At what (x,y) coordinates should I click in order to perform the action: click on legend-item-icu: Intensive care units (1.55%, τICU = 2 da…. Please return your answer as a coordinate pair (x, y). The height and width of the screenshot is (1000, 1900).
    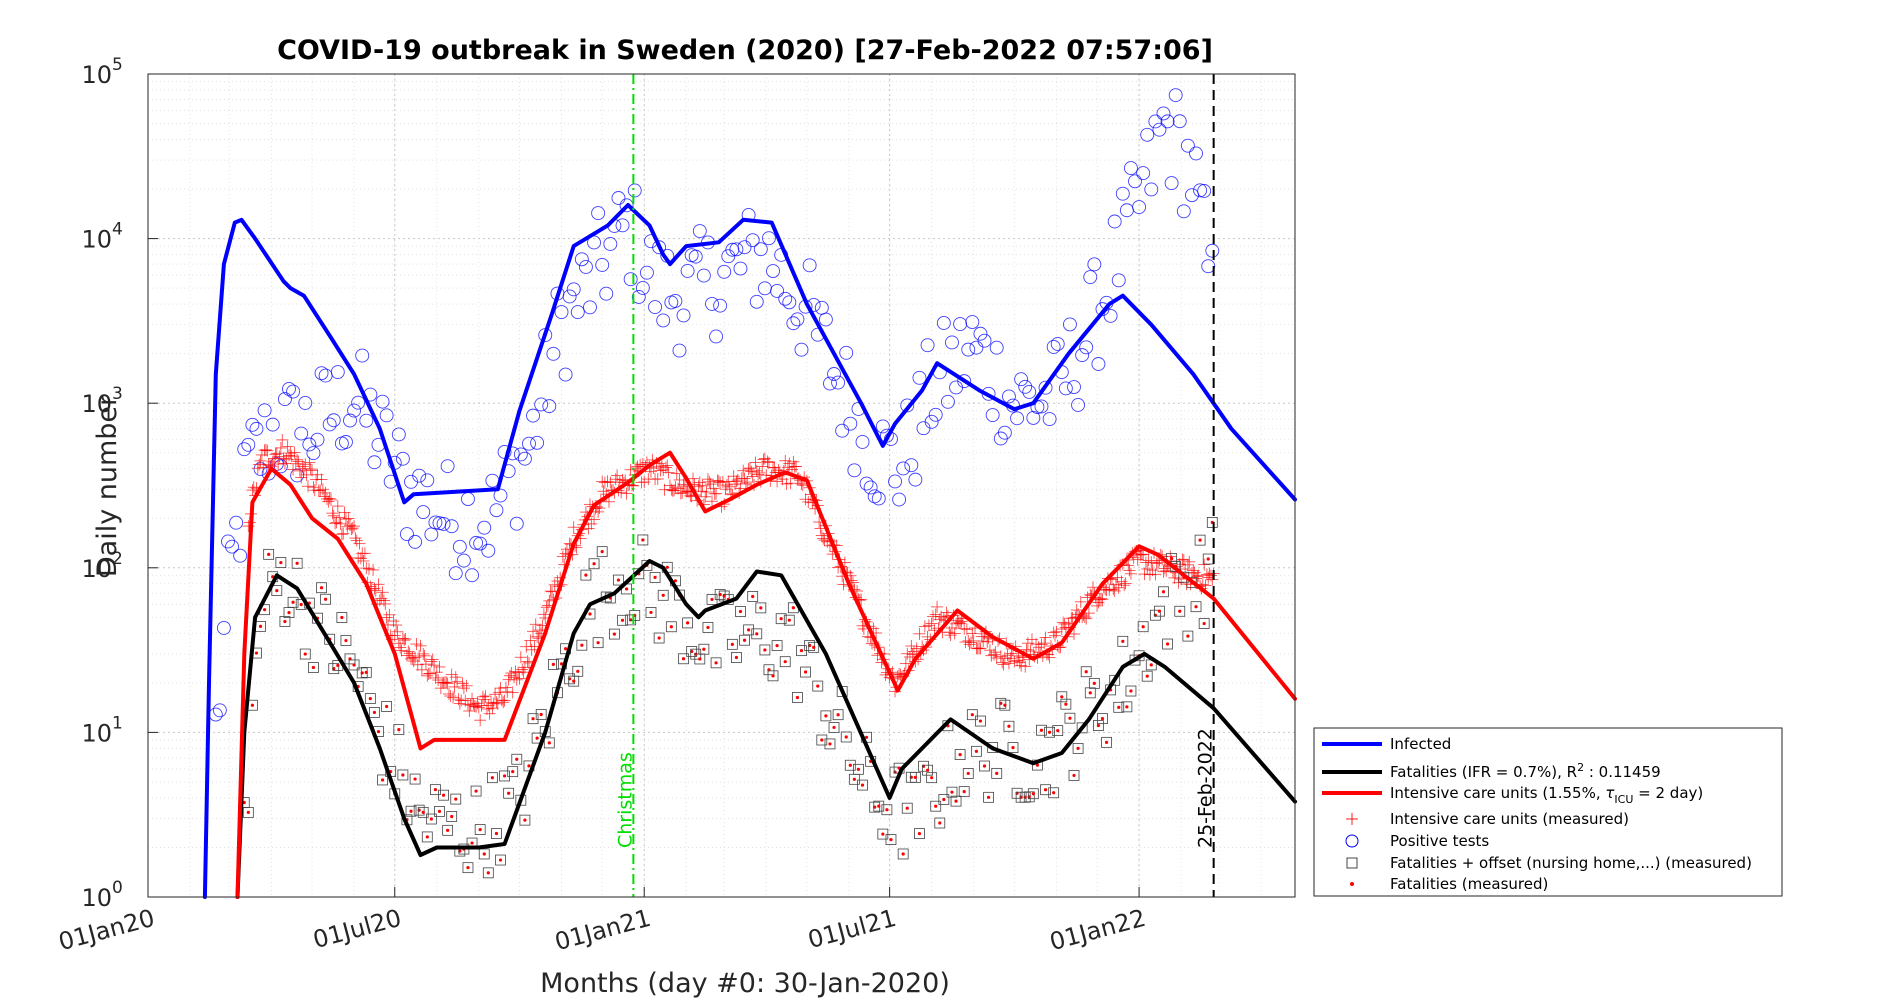
    Looking at the image, I should click on (1512, 795).